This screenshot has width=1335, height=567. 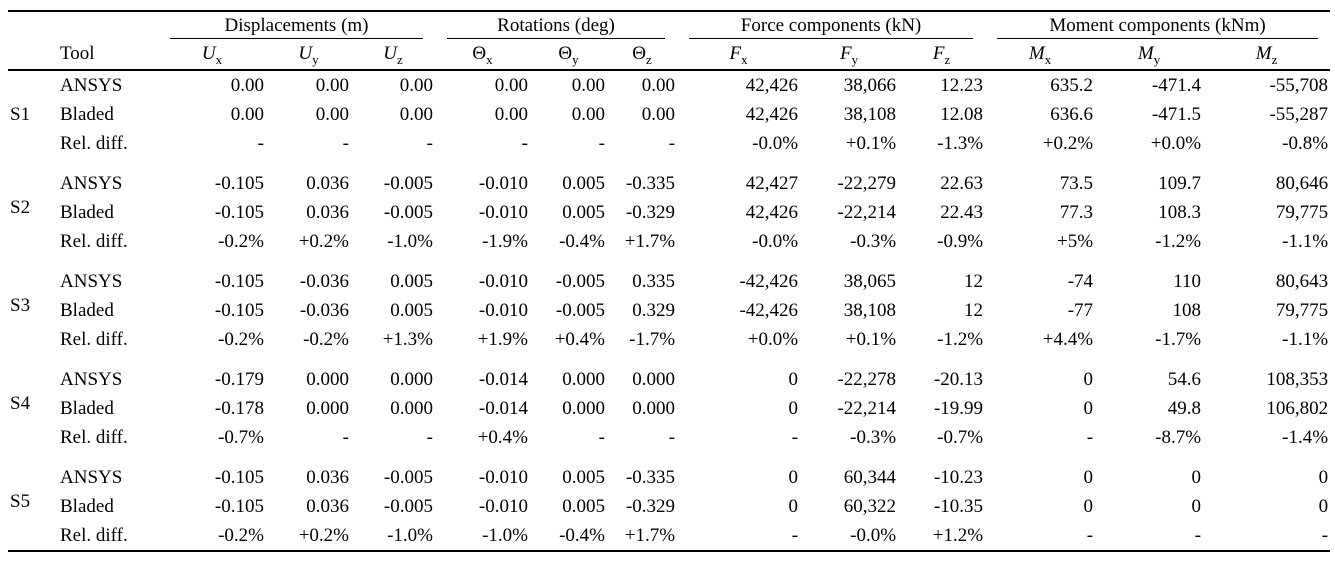 What do you see at coordinates (568, 55) in the screenshot?
I see `column-header: Θy` at bounding box center [568, 55].